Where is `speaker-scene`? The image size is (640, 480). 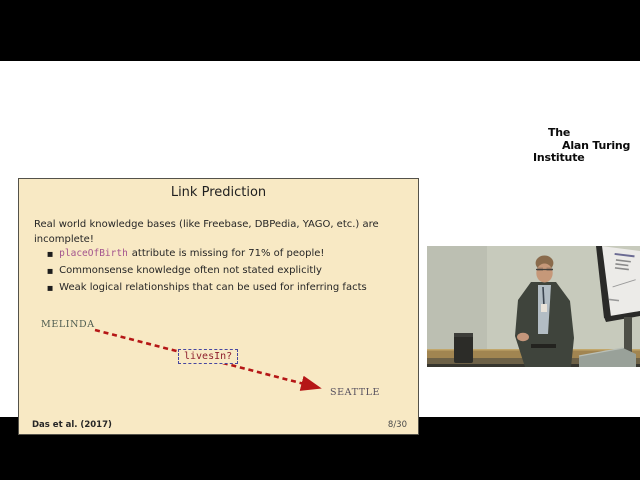 speaker-scene is located at coordinates (533, 306).